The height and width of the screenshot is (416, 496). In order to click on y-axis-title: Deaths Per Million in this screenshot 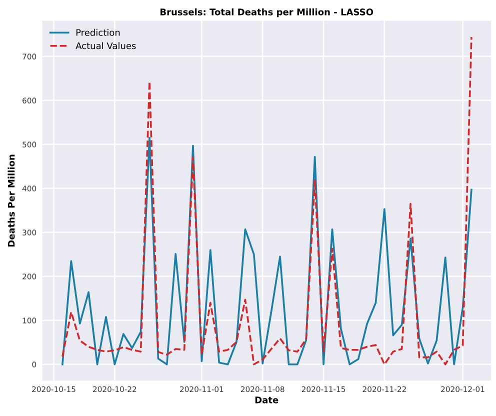, I will do `click(11, 200)`.